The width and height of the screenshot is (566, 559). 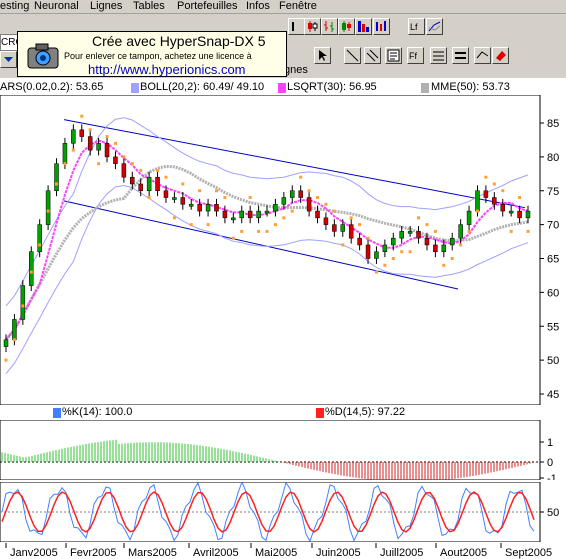 I want to click on lsqrt-swatch, so click(x=282, y=88).